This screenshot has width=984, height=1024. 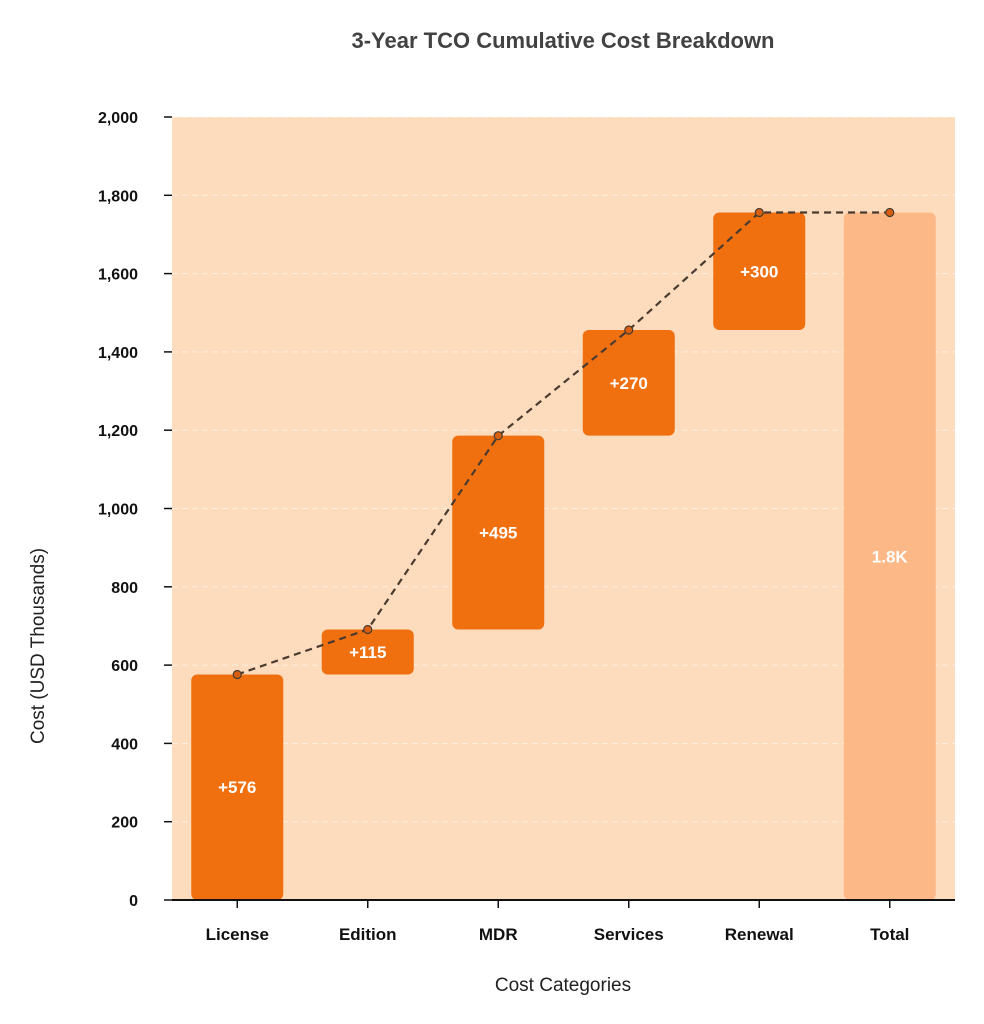 I want to click on bar-renewal, so click(x=759, y=271).